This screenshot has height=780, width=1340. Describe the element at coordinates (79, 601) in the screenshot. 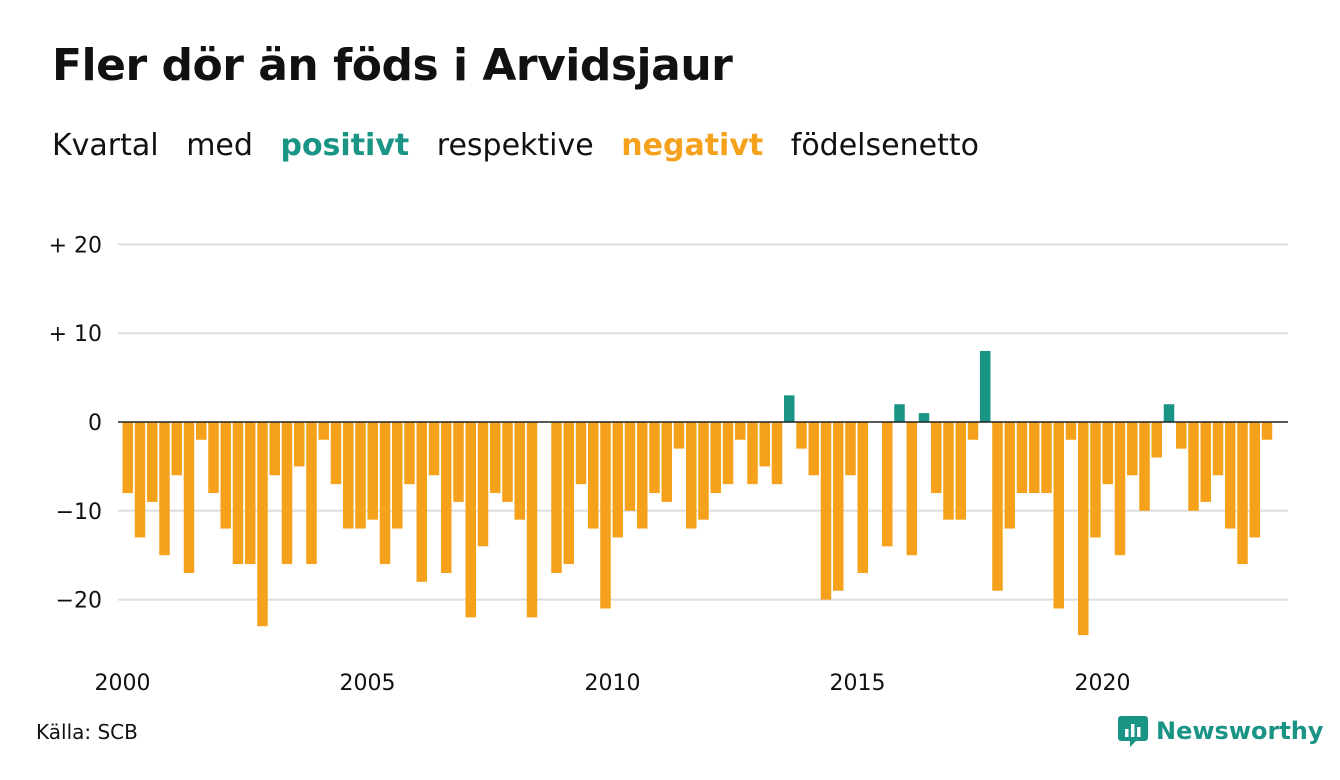

I see `y-tick-label: −20` at that location.